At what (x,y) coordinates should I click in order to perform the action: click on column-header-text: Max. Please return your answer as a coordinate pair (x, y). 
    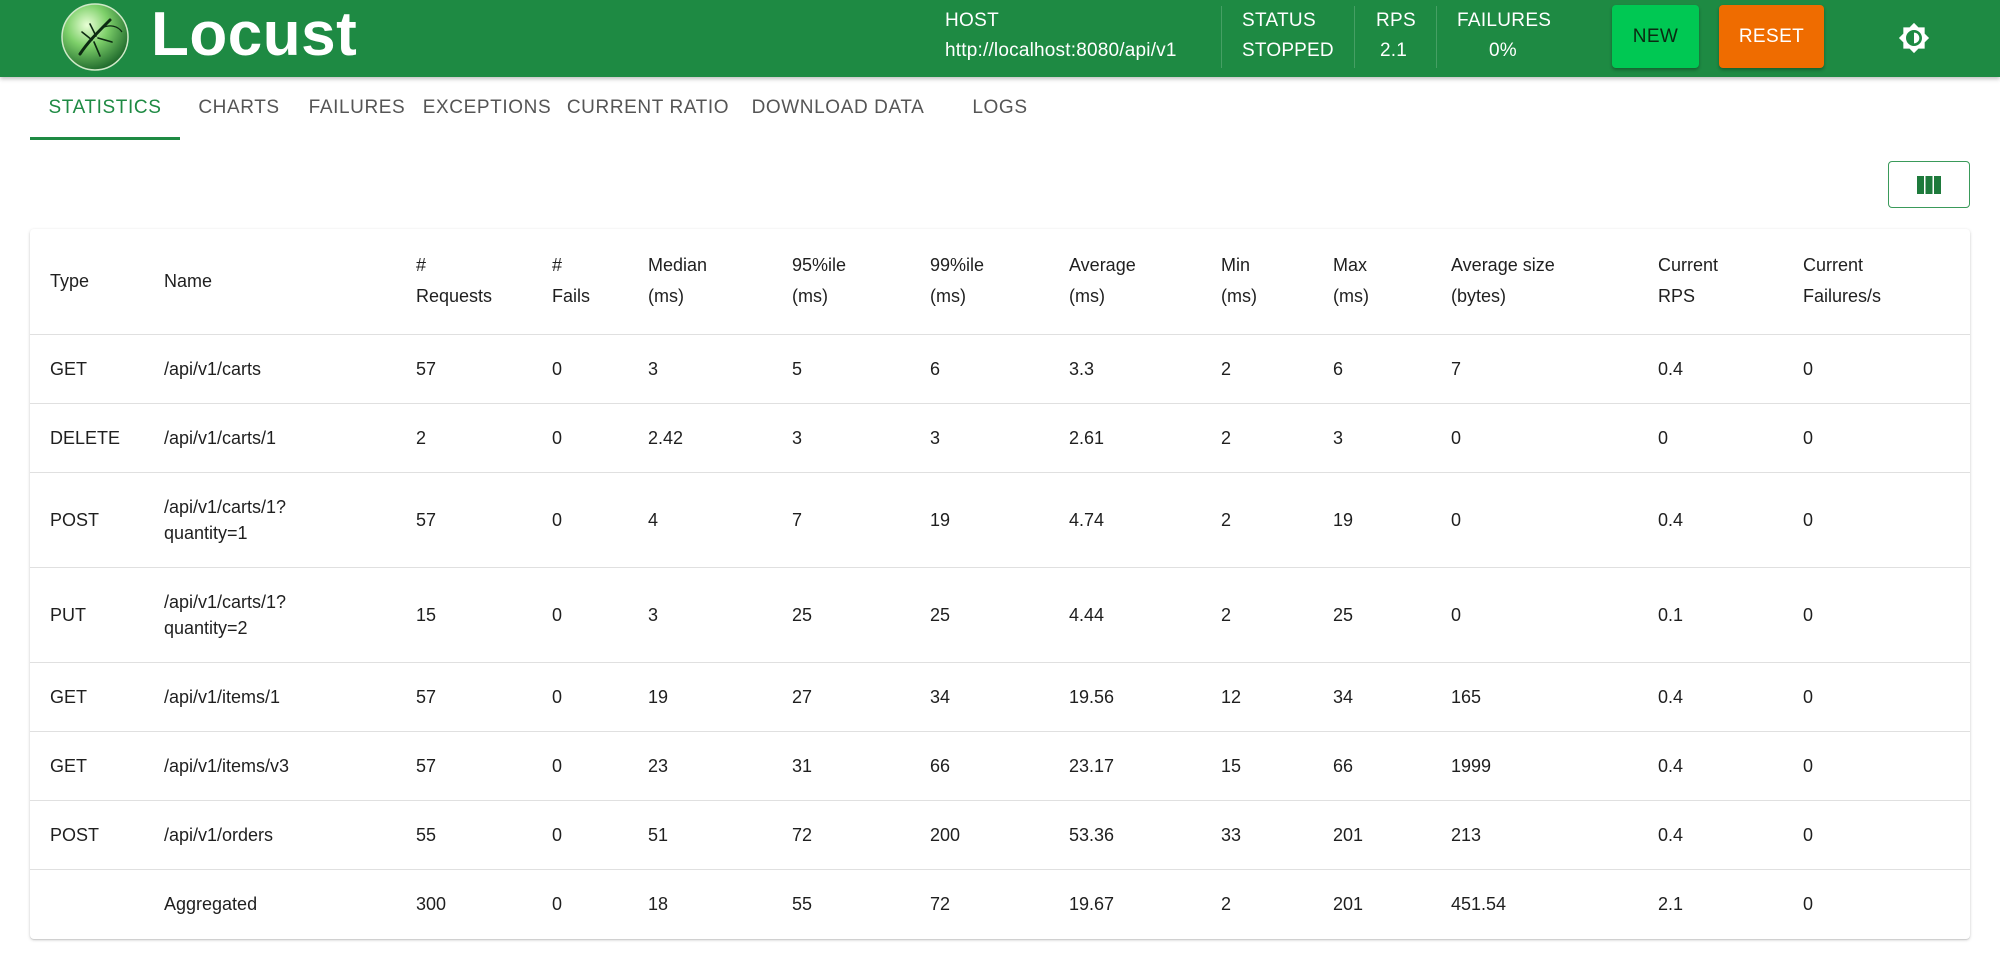
    Looking at the image, I should click on (1350, 265).